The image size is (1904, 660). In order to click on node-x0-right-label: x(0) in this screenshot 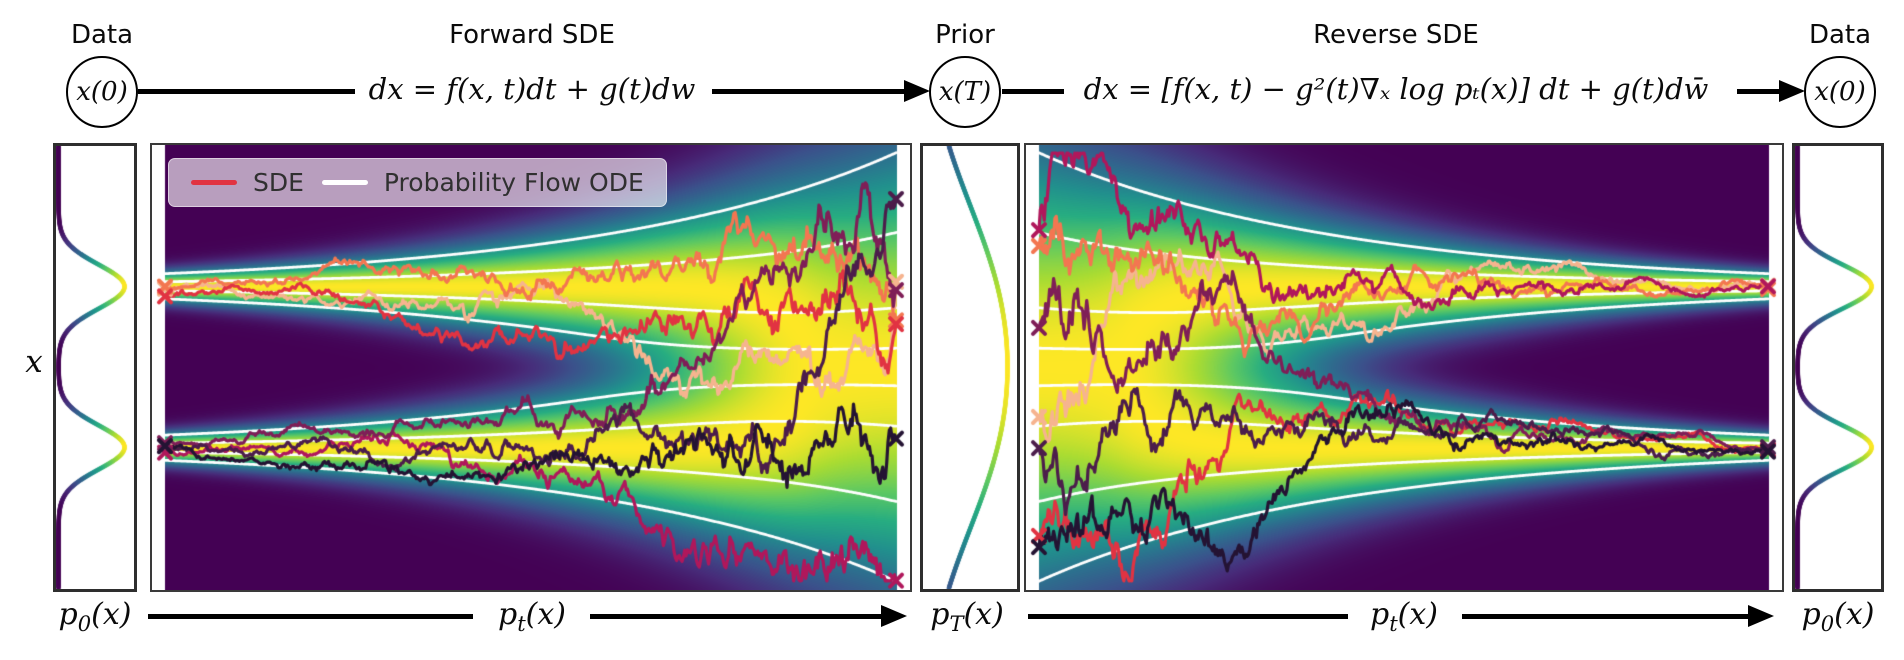, I will do `click(1840, 92)`.